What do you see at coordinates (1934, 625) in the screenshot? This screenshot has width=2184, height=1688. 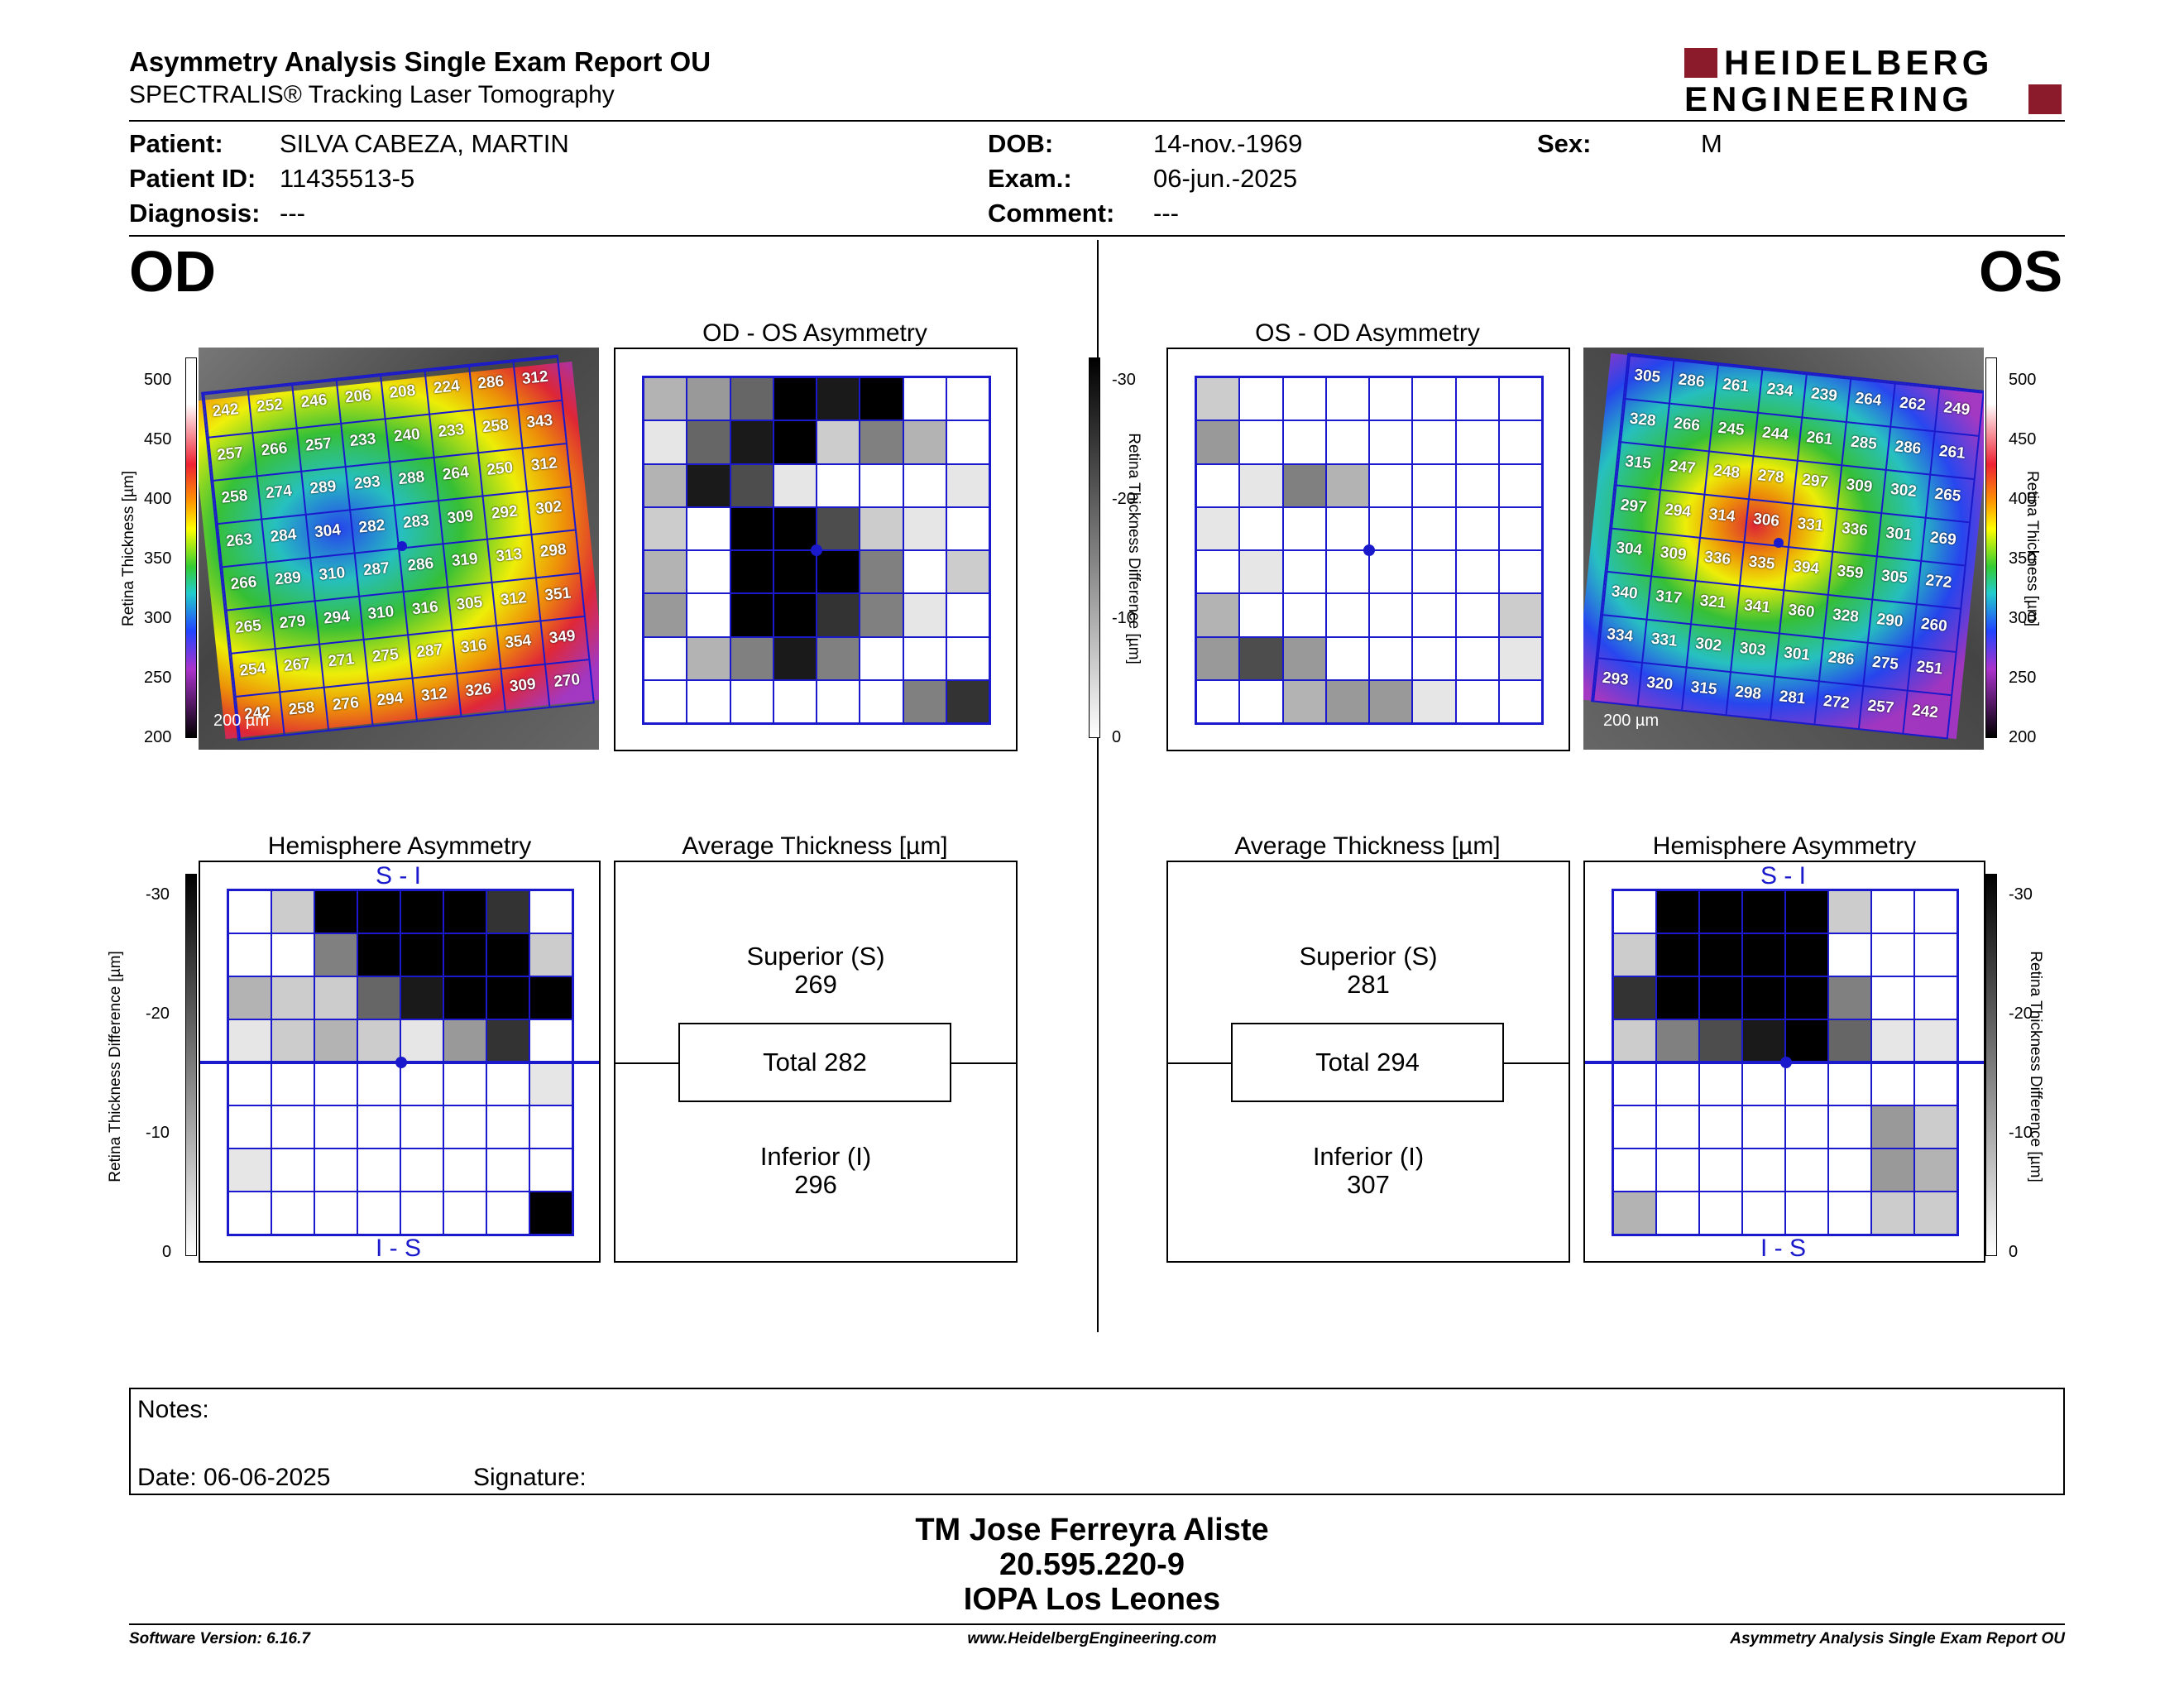 I see `os-thickness-value: 260` at bounding box center [1934, 625].